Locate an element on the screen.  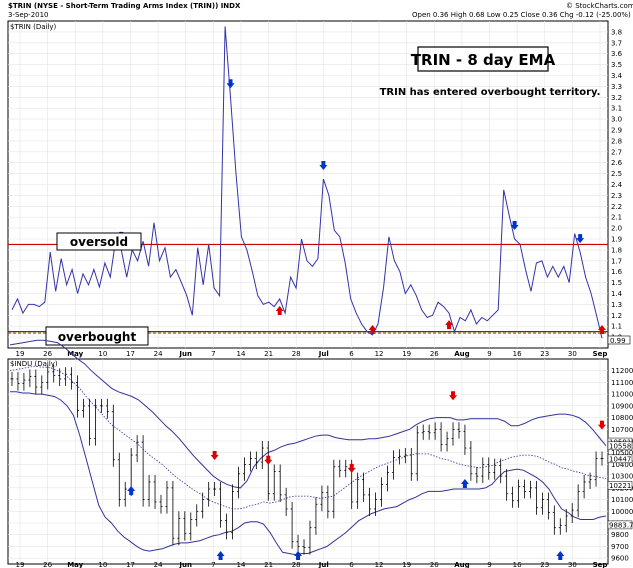
trin-x-tick: 14 is located at coordinates (240, 354).